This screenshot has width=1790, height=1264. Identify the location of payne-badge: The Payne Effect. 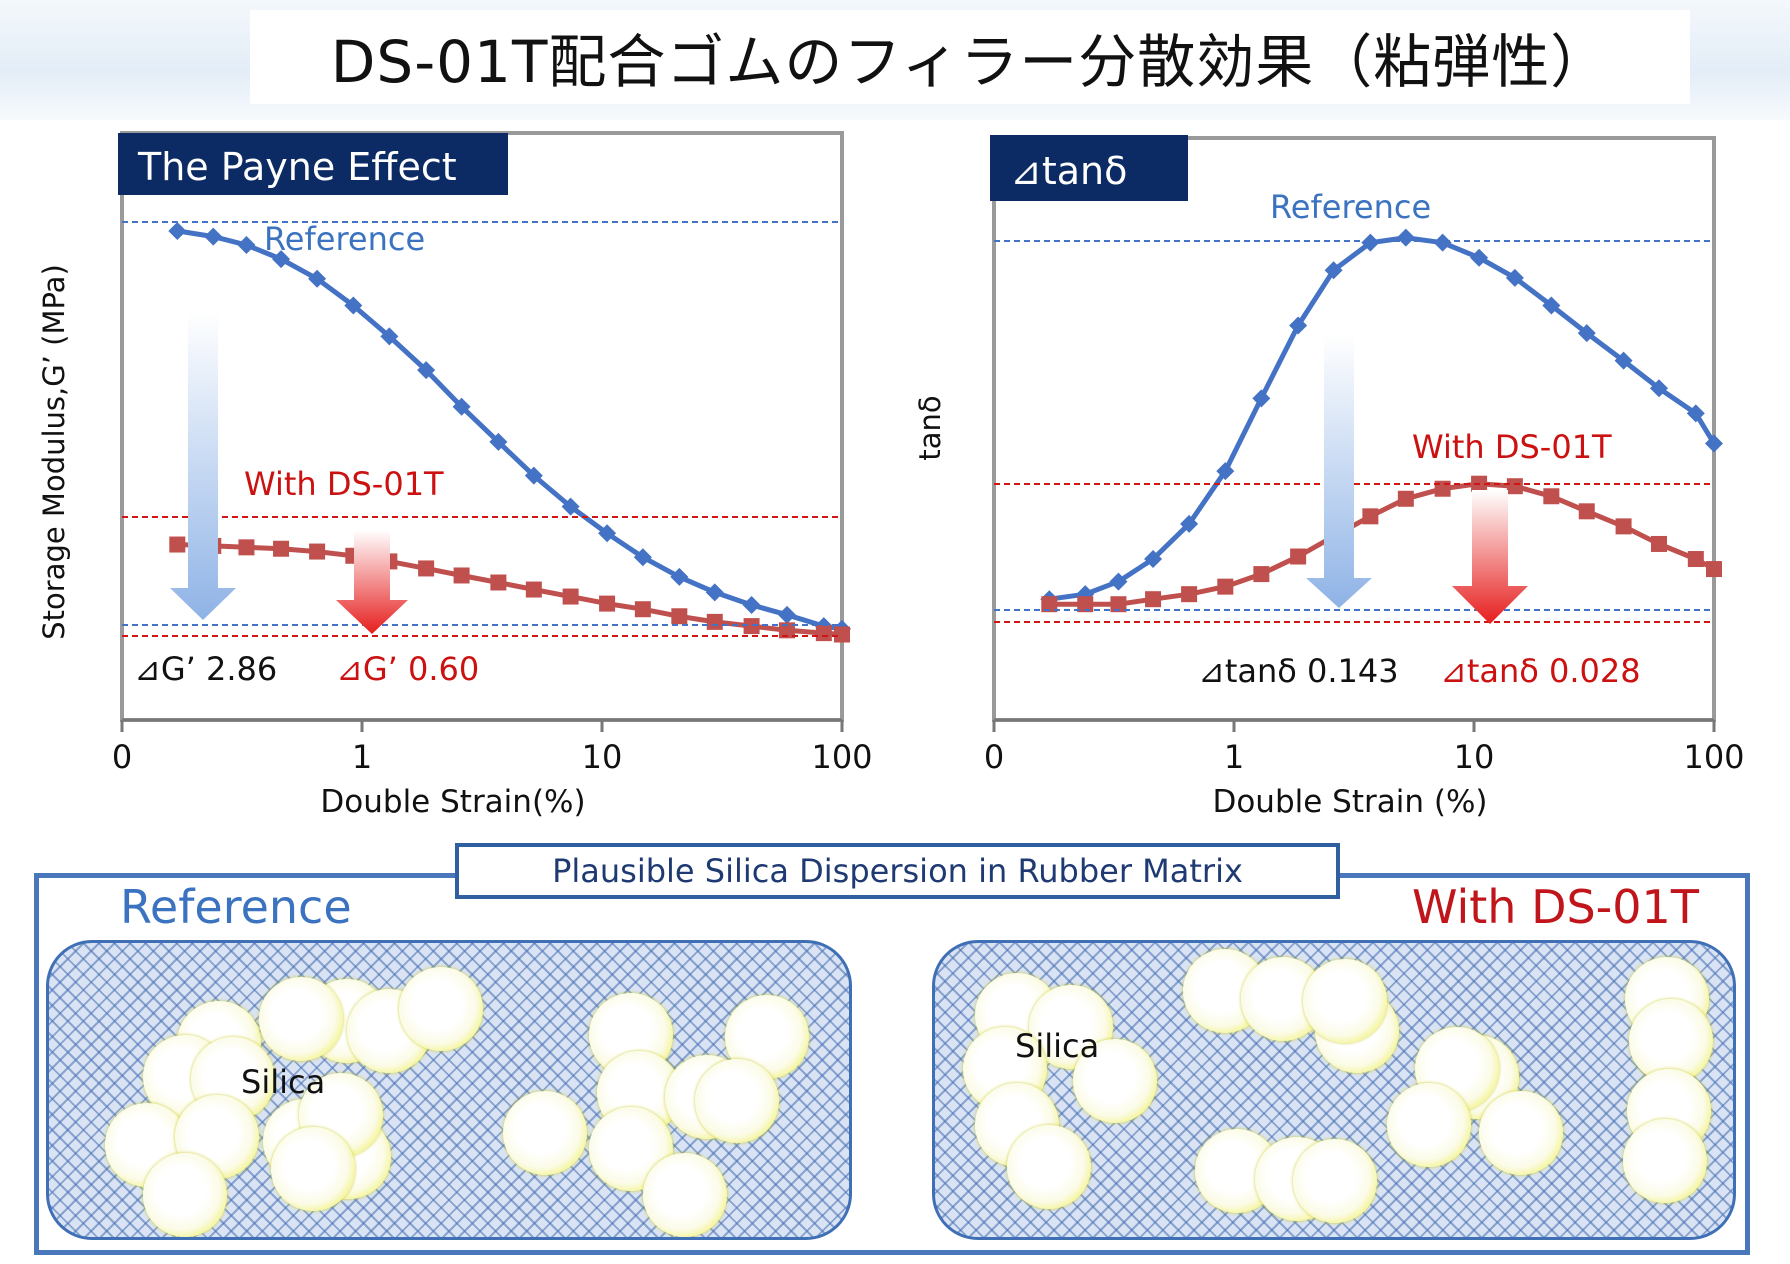
(313, 164).